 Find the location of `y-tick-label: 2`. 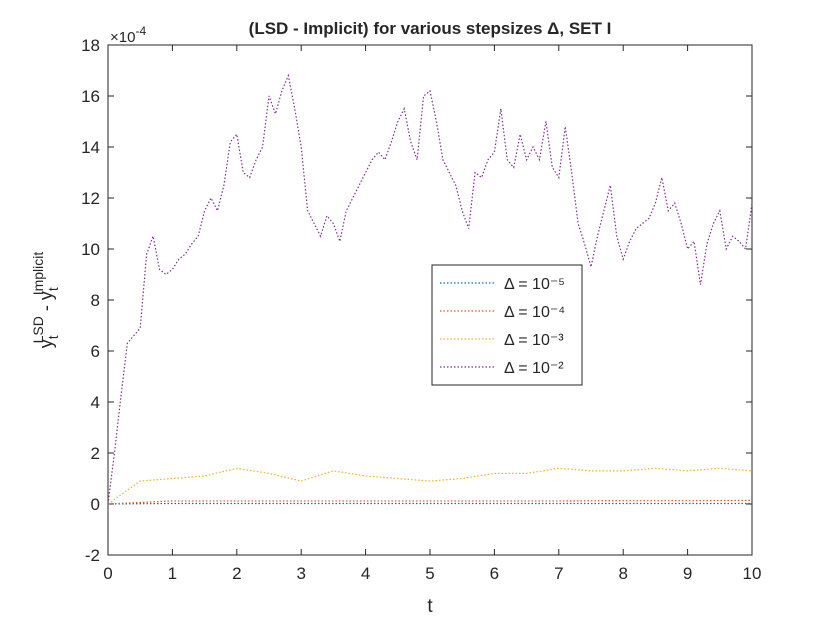

y-tick-label: 2 is located at coordinates (95, 453).